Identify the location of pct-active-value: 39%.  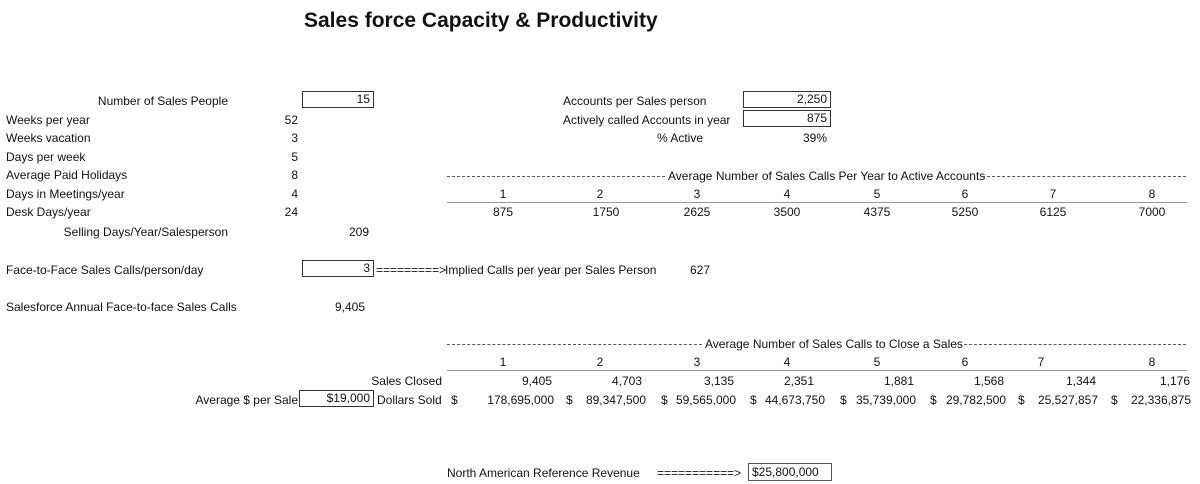
(814, 138).